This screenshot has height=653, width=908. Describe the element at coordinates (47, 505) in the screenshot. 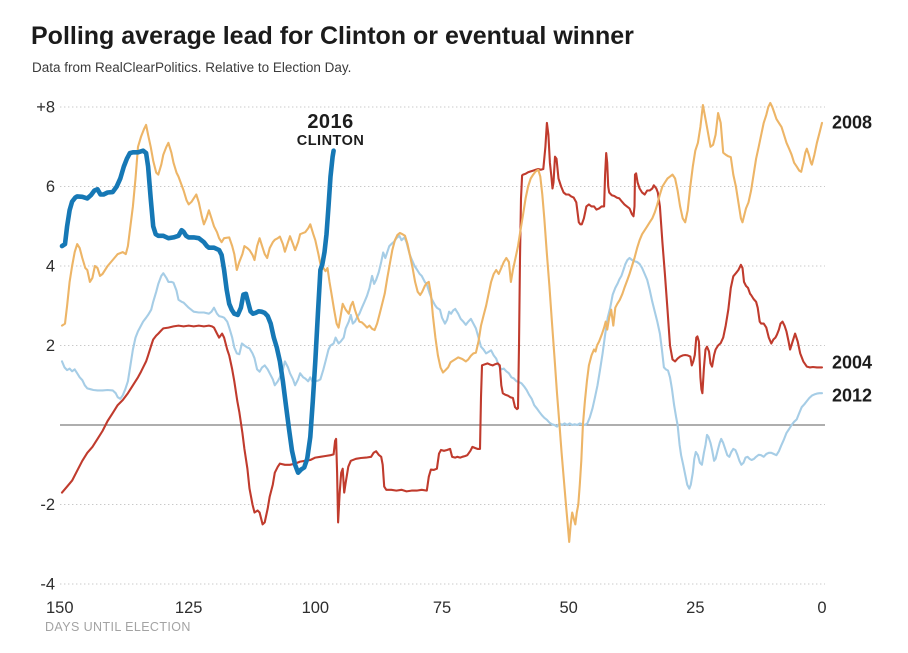

I see `y-tick-label--2: -2` at that location.